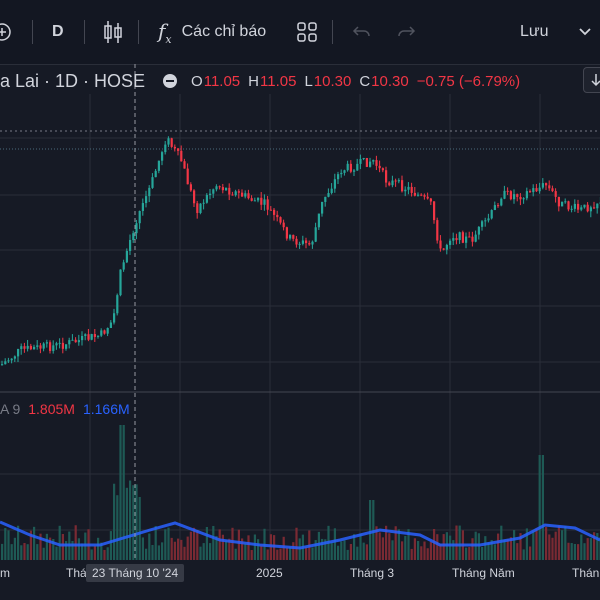  I want to click on chart-type-button, so click(113, 32).